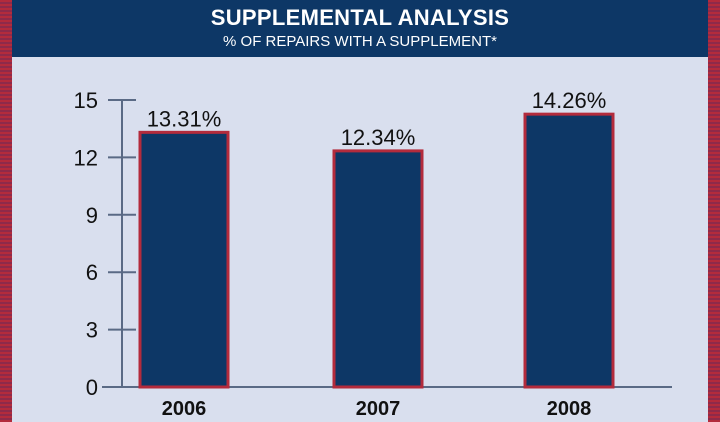 This screenshot has width=720, height=422. What do you see at coordinates (86, 157) in the screenshot?
I see `y-tick-label: 12` at bounding box center [86, 157].